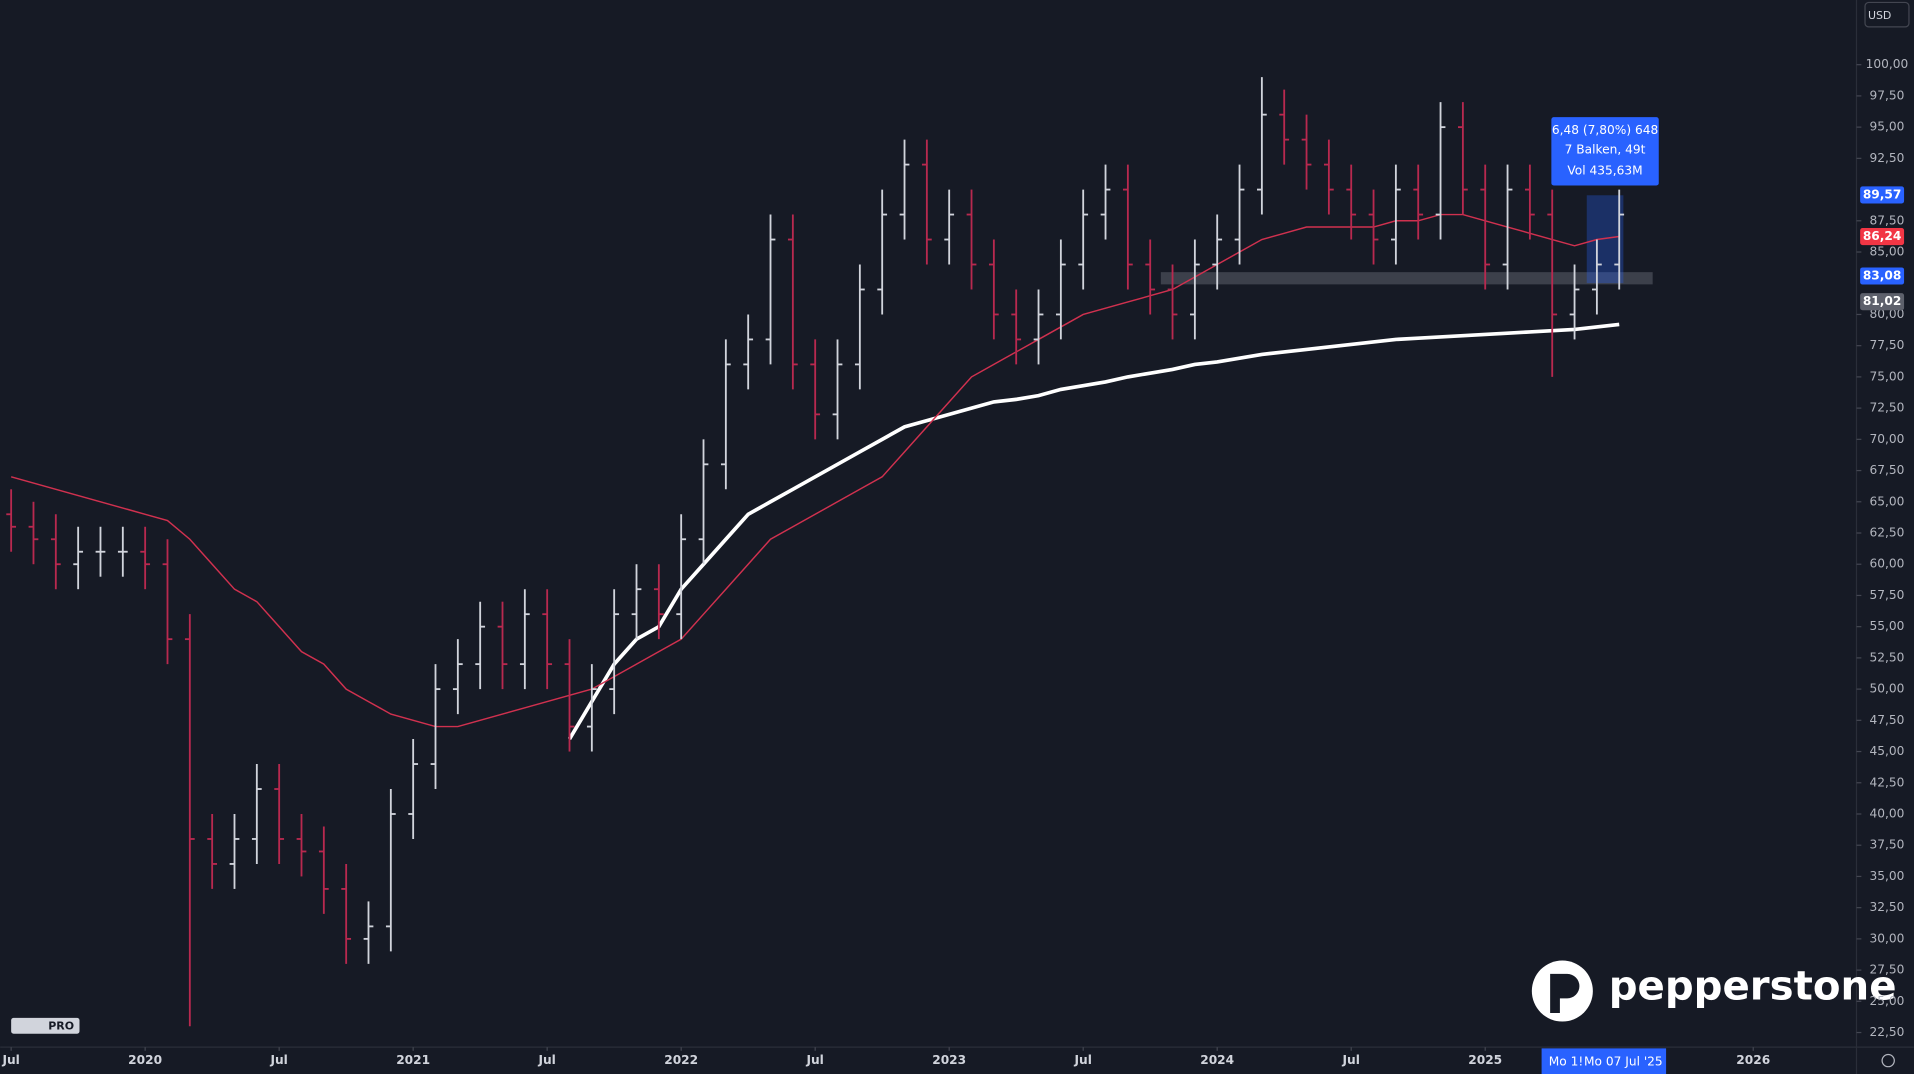  I want to click on y-tick-label: 40,00, so click(1887, 813).